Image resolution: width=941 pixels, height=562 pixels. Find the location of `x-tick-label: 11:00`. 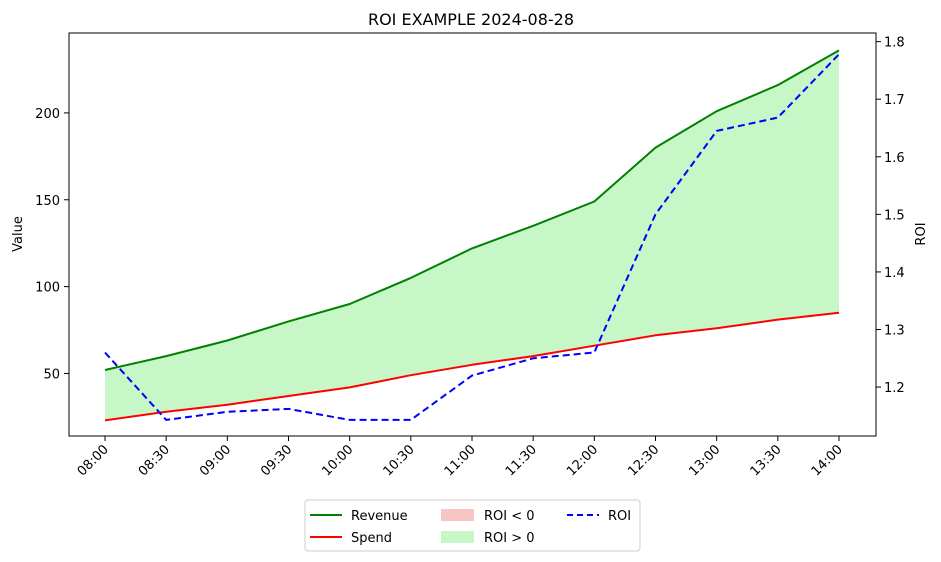

x-tick-label: 11:00 is located at coordinates (460, 460).